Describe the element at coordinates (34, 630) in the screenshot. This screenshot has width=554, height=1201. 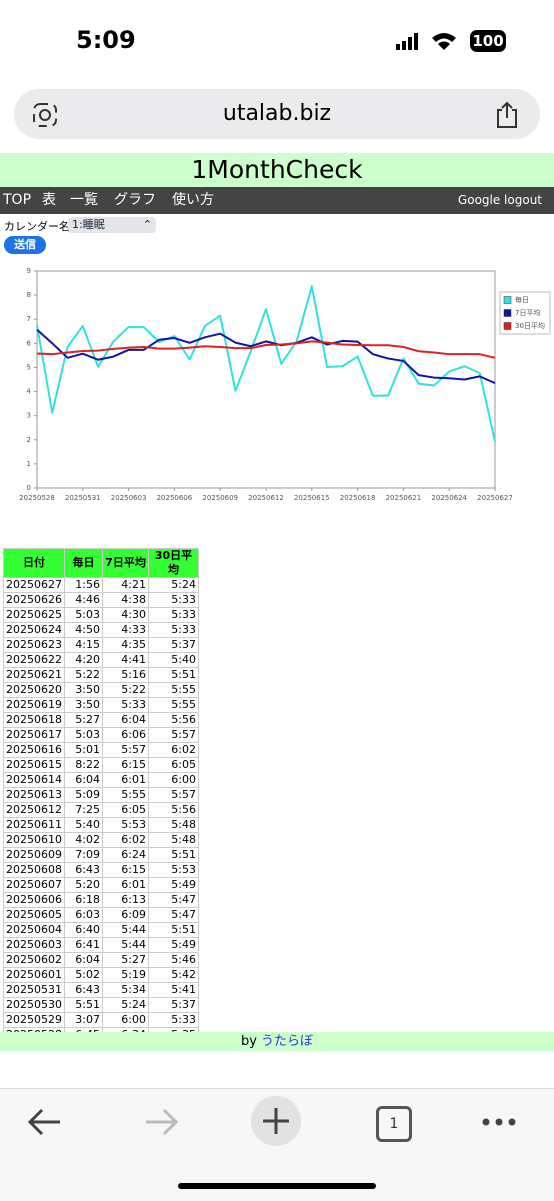
I see `table-cell: 20250624` at that location.